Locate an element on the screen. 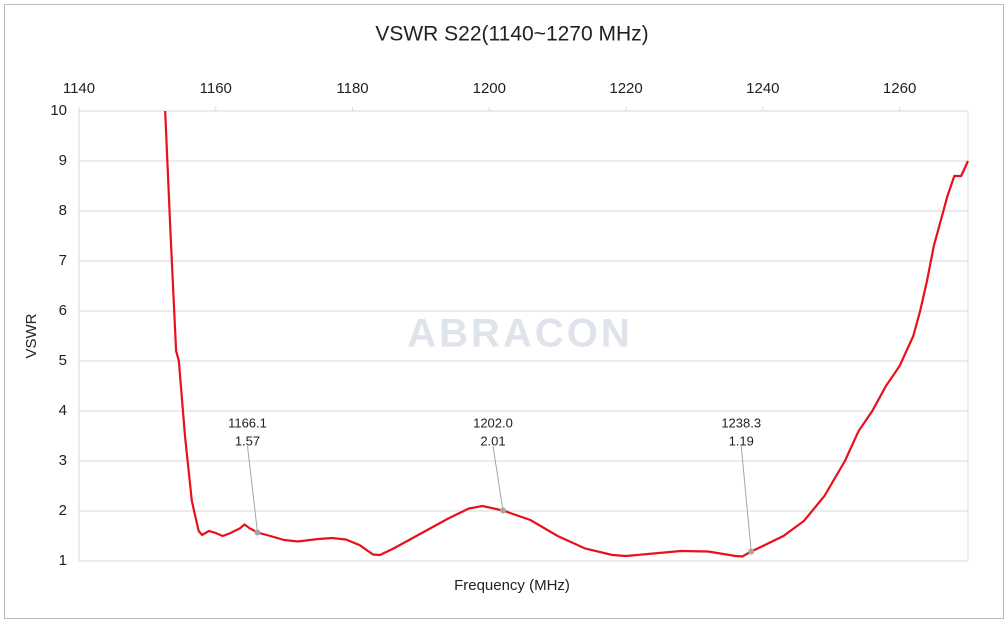 This screenshot has width=1008, height=628. y-tick-label: 1 is located at coordinates (63, 560).